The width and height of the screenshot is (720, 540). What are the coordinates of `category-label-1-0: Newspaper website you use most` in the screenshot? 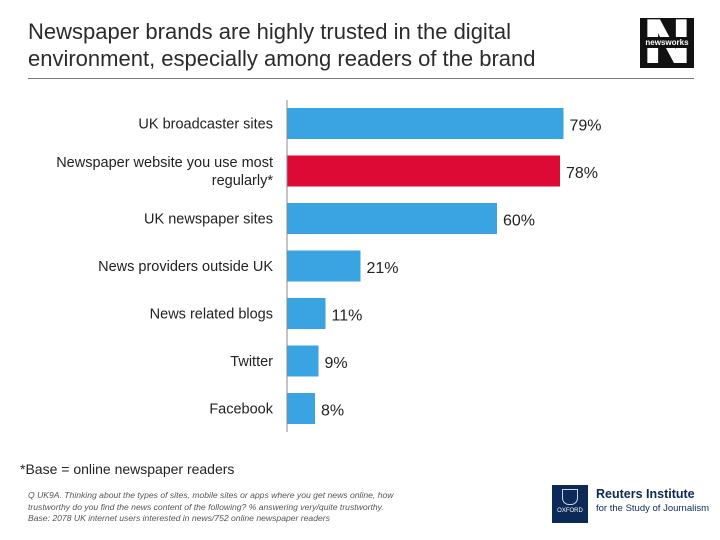 It's located at (164, 163).